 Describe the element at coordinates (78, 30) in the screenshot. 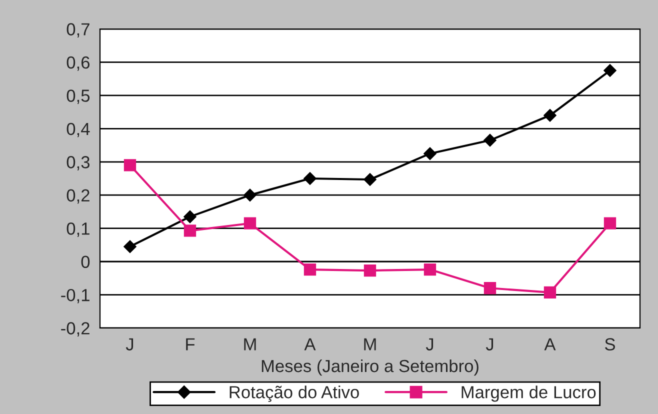

I see `y-tick-label: 0,7` at that location.